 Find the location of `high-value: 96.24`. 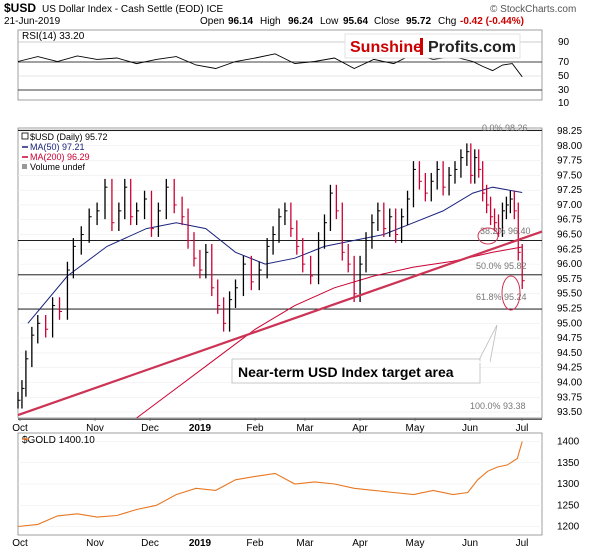

high-value: 96.24 is located at coordinates (300, 21).